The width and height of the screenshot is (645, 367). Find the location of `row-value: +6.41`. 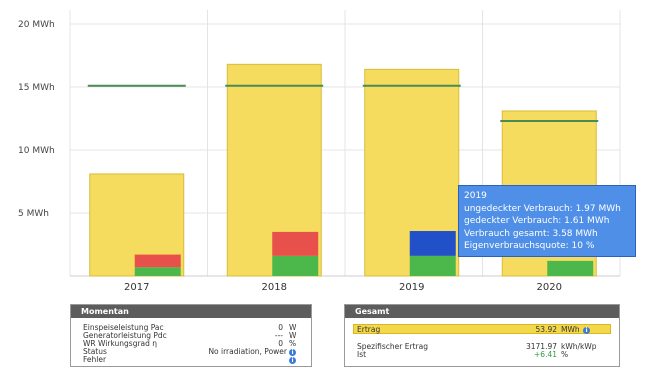

row-value: +6.41 is located at coordinates (545, 354).